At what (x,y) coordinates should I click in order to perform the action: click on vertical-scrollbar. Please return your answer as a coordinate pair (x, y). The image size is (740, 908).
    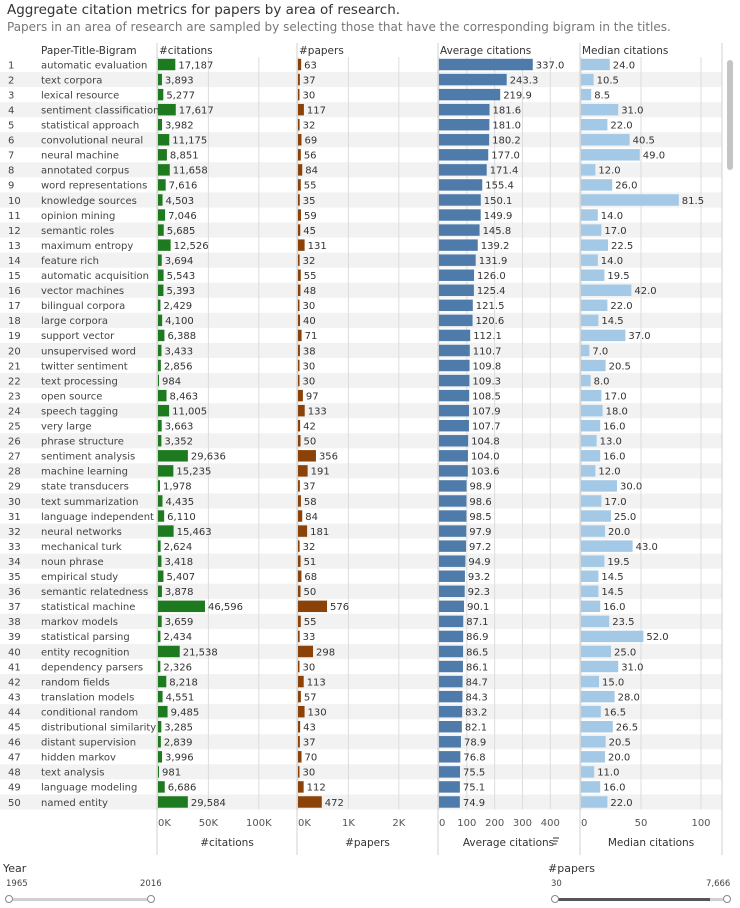
    Looking at the image, I should click on (730, 115).